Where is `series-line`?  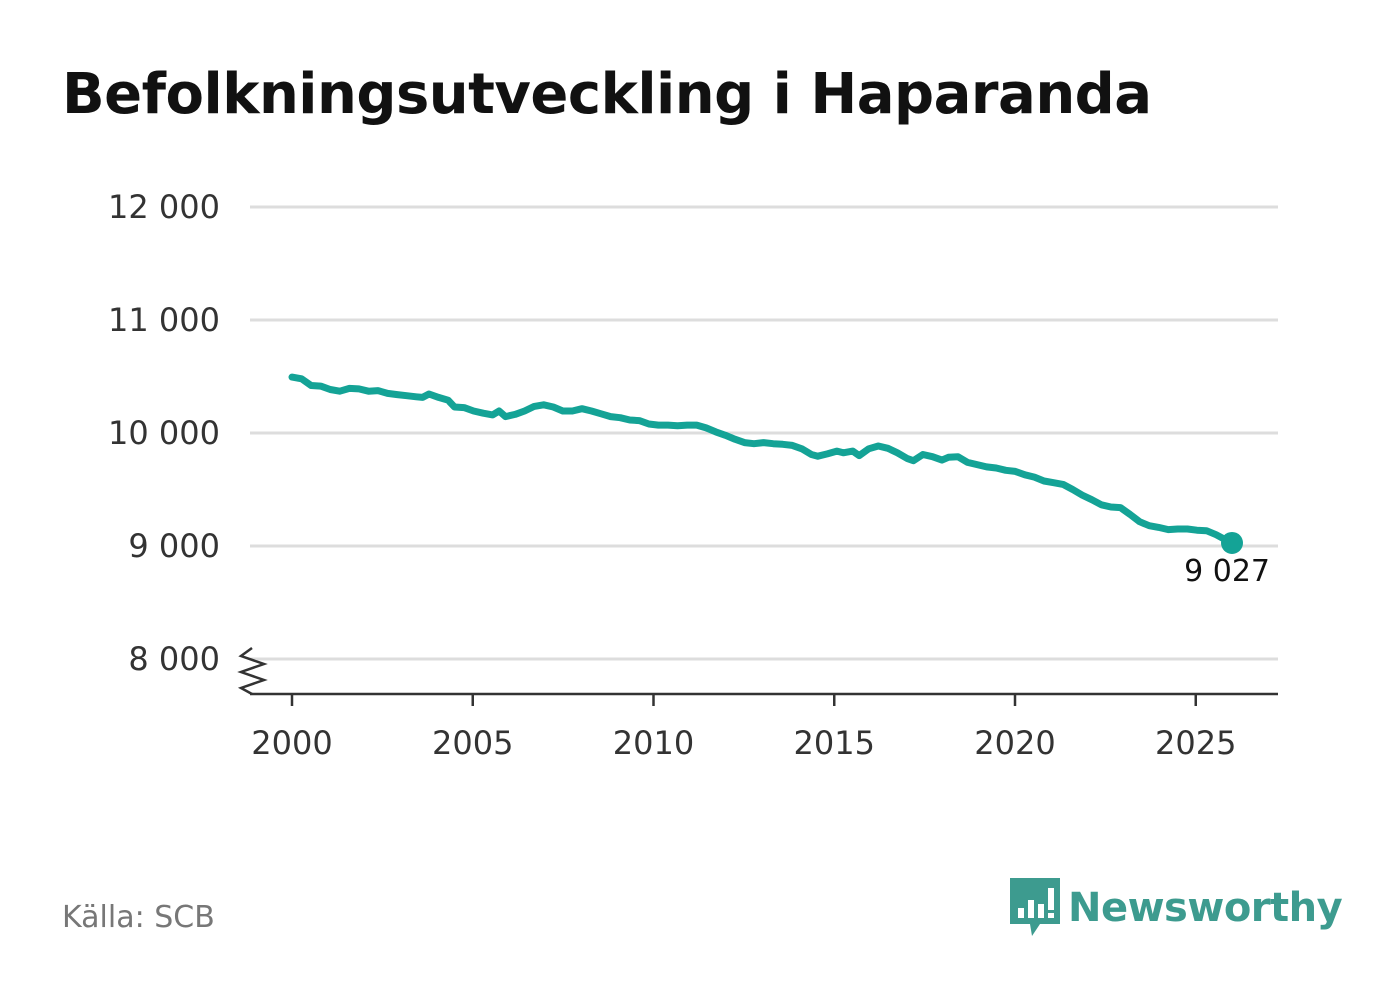 series-line is located at coordinates (762, 460).